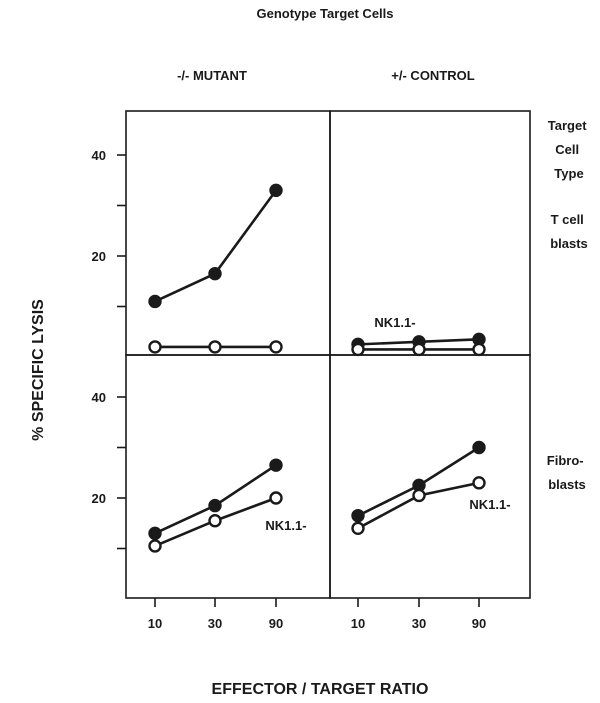 Image resolution: width=600 pixels, height=703 pixels. Describe the element at coordinates (99, 498) in the screenshot. I see `y-tick-label-20-row1: 20` at that location.